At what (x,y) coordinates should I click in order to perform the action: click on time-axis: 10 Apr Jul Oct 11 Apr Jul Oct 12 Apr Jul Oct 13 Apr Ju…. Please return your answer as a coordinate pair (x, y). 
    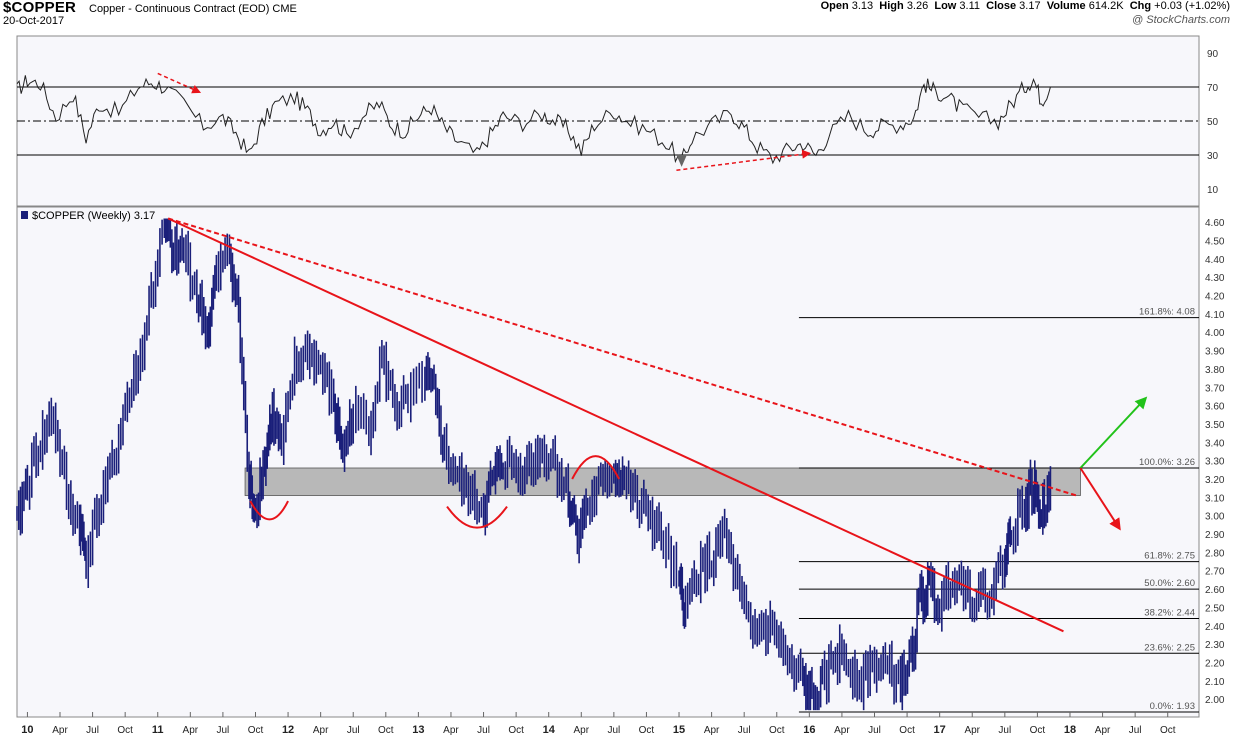
    Looking at the image, I should click on (598, 724).